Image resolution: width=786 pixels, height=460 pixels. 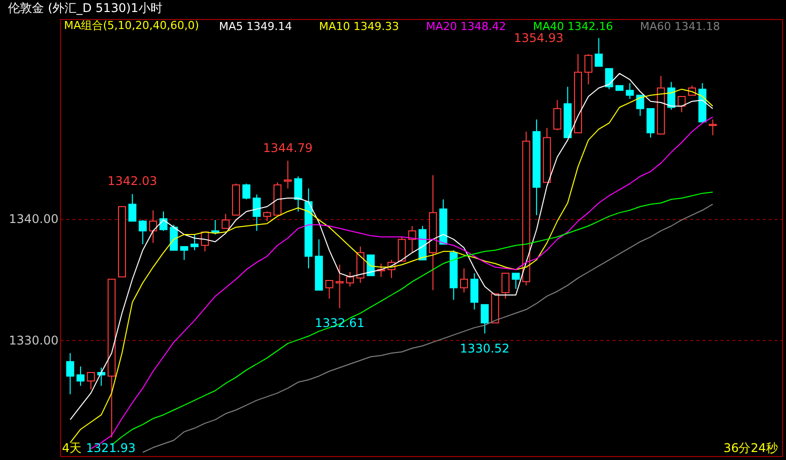 I want to click on annotation: 1344.79, so click(x=288, y=147).